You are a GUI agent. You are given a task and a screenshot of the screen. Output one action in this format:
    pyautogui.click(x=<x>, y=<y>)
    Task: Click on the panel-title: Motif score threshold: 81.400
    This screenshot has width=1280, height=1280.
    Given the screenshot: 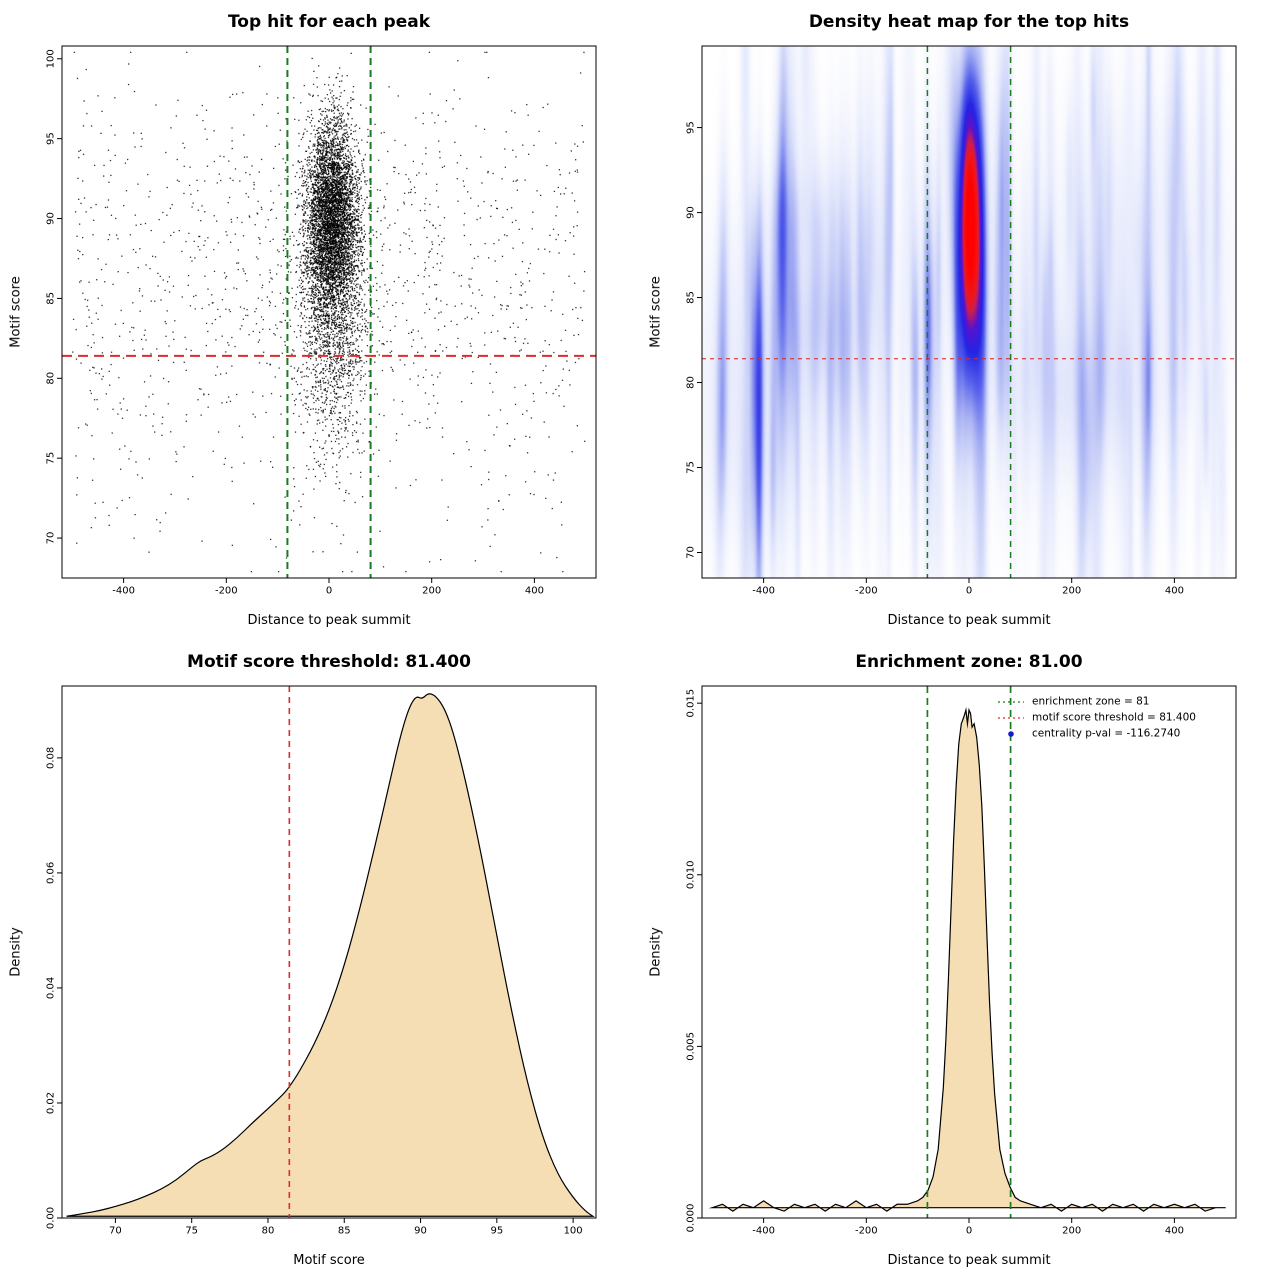 What is the action you would take?
    pyautogui.click(x=329, y=662)
    